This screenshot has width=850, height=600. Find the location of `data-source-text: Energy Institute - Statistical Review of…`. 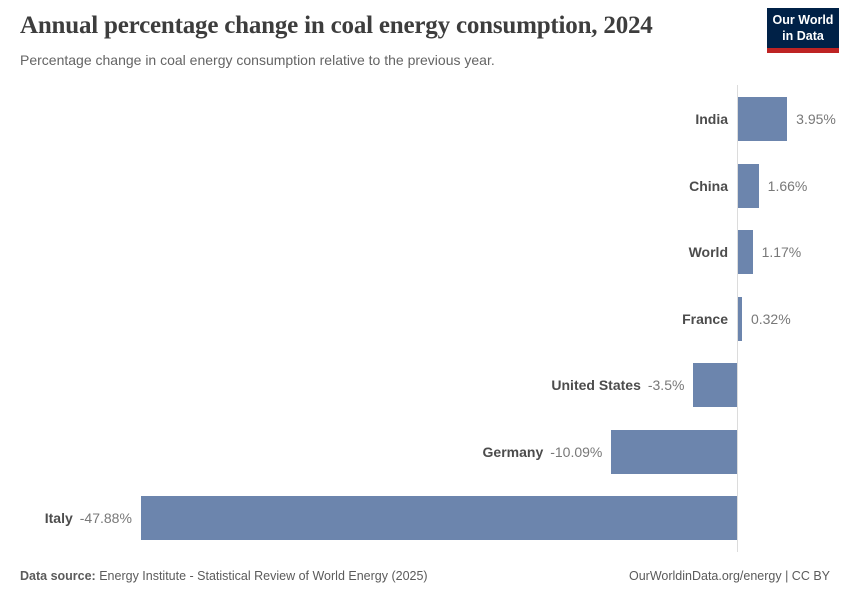

data-source-text: Energy Institute - Statistical Review of… is located at coordinates (261, 576).